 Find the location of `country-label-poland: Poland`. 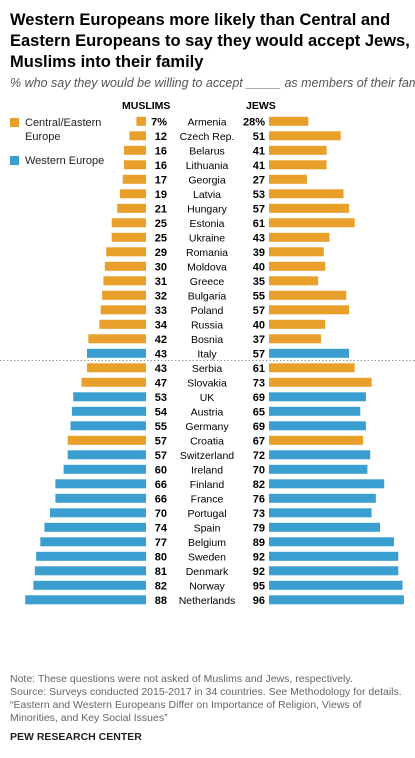

country-label-poland: Poland is located at coordinates (207, 311).